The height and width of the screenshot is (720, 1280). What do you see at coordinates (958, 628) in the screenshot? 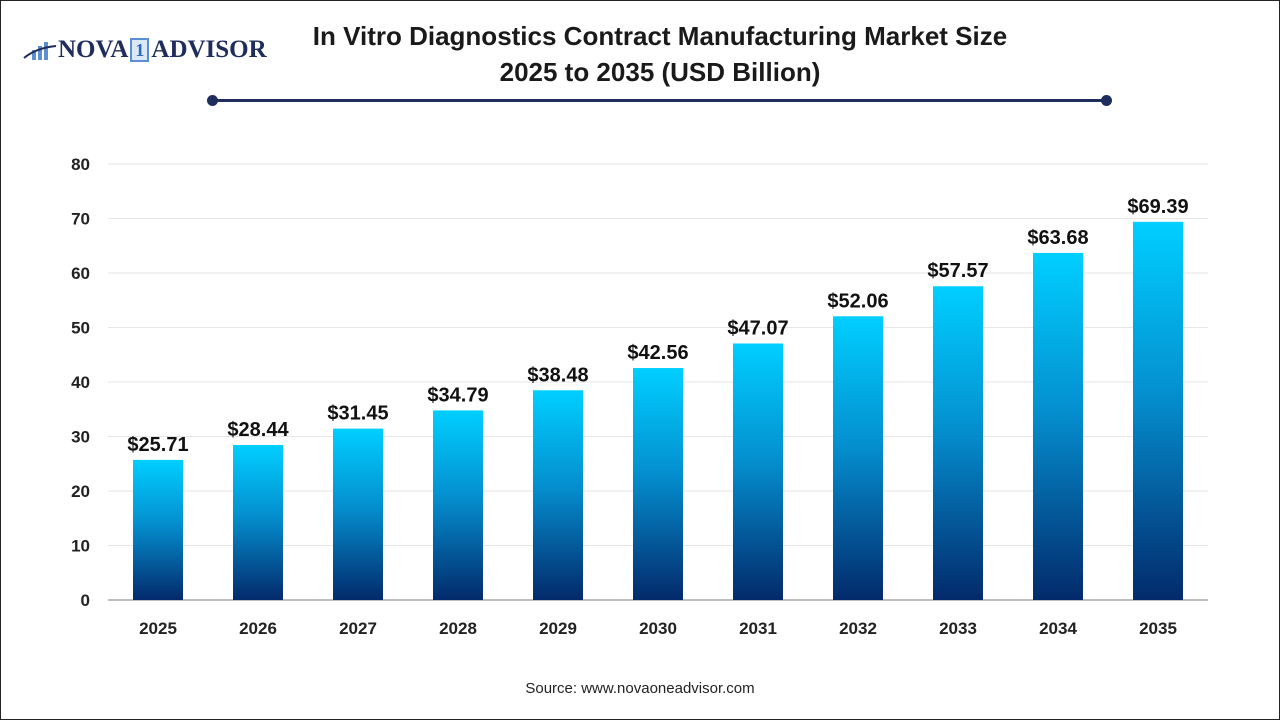
I see `x-tick-label: 2033` at bounding box center [958, 628].